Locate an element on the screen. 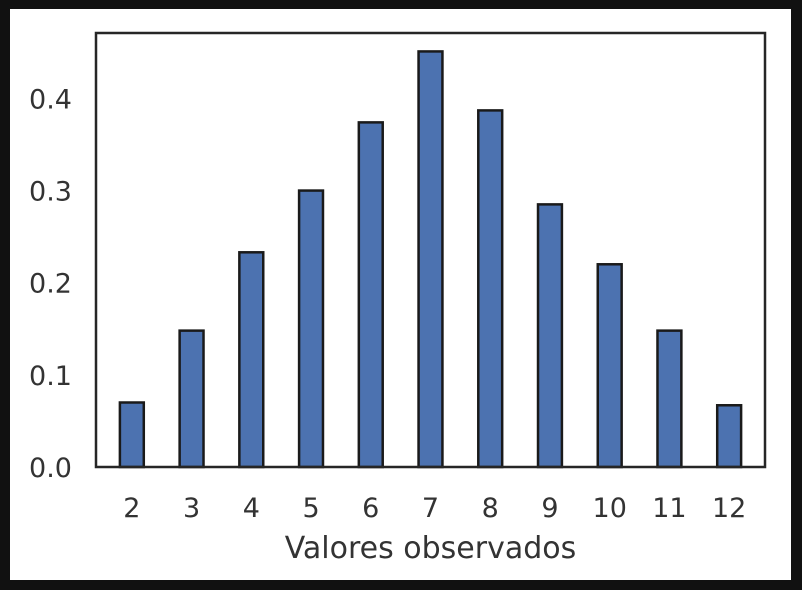  y-tick-label: 0.4 is located at coordinates (50, 99).